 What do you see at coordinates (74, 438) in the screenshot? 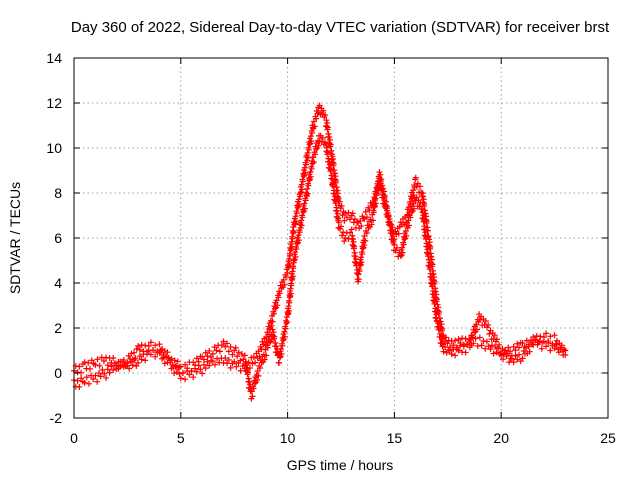
I see `x-tick-label: 0` at bounding box center [74, 438].